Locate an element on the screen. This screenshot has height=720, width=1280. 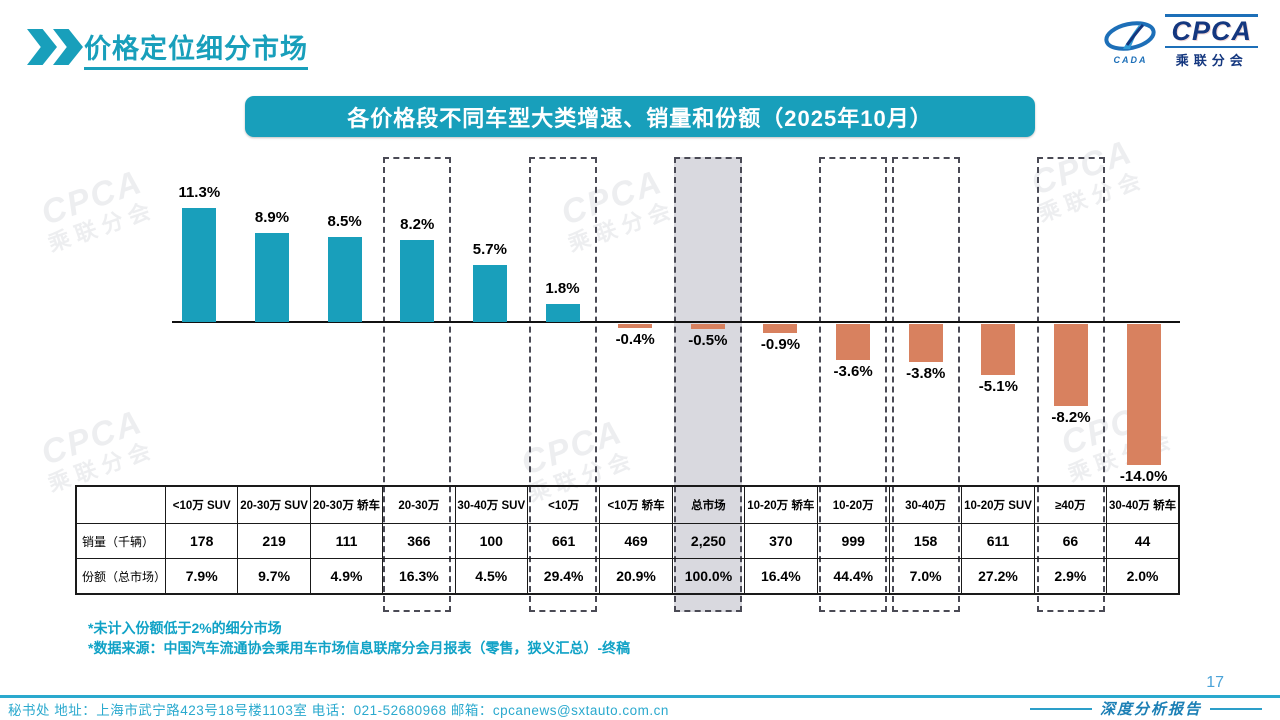
sales-cell: 111 is located at coordinates (346, 541).